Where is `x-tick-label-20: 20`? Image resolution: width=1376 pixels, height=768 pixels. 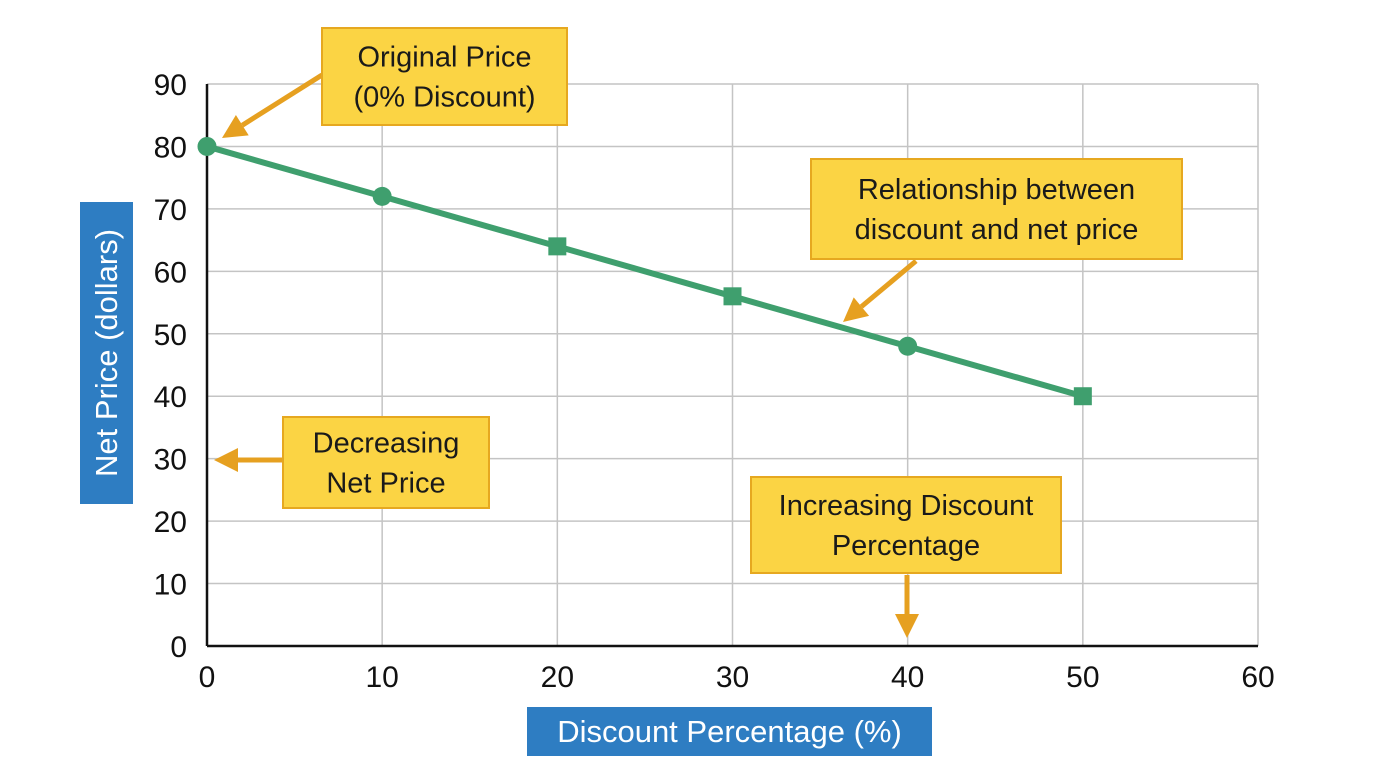 x-tick-label-20: 20 is located at coordinates (557, 677).